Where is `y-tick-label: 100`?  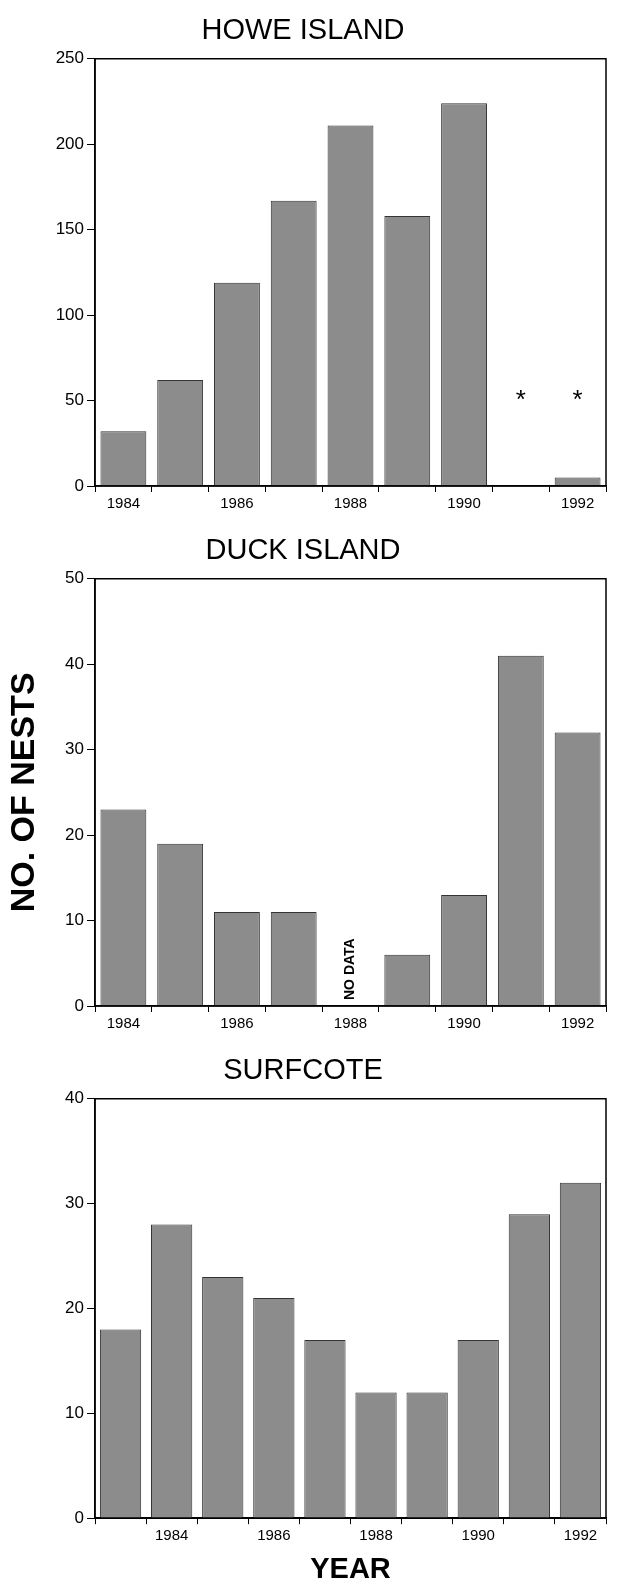
y-tick-label: 100 is located at coordinates (69, 314).